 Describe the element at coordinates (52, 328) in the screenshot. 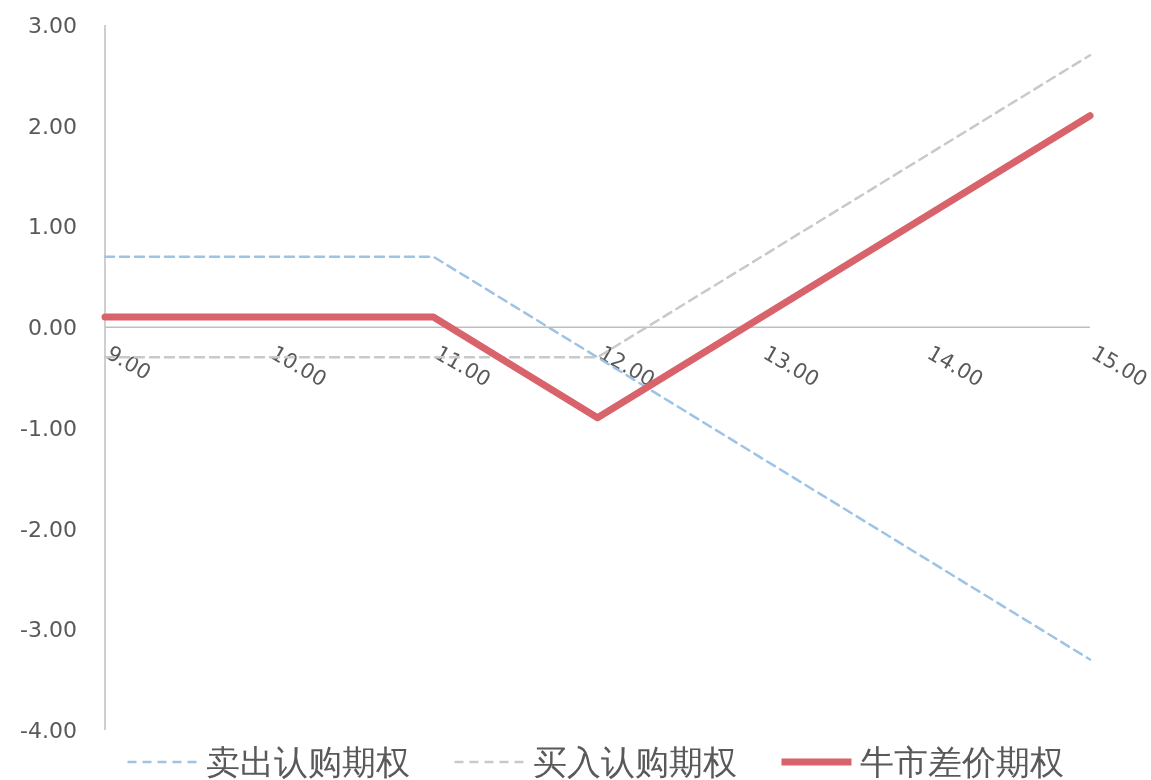

I see `y-tick-label: 0.00` at that location.